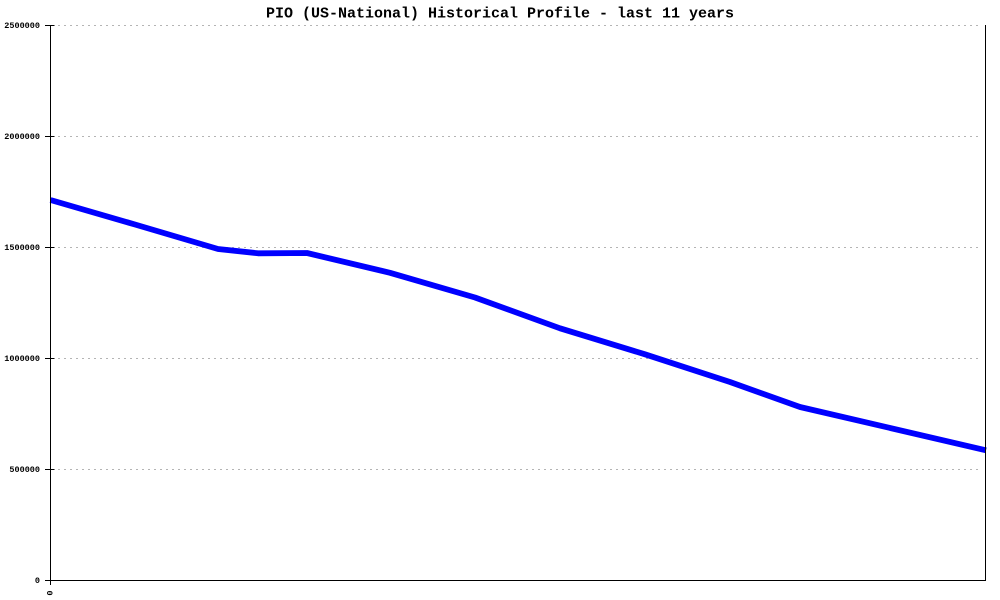  What do you see at coordinates (22, 137) in the screenshot?
I see `svg-text: 2000000` at bounding box center [22, 137].